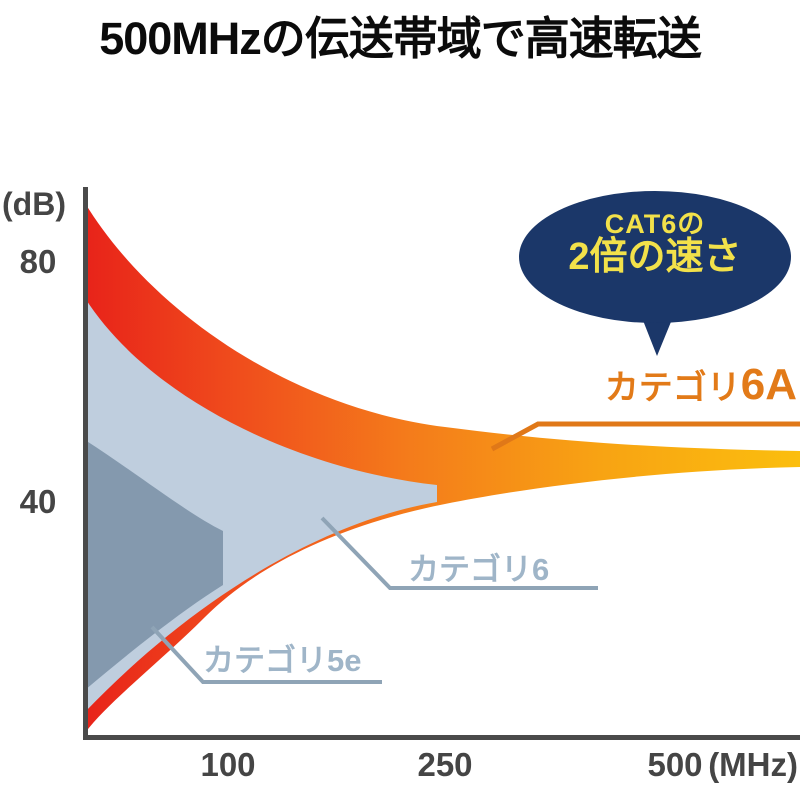  Describe the element at coordinates (768, 384) in the screenshot. I see `cat6a-label-suffix: 6A` at that location.